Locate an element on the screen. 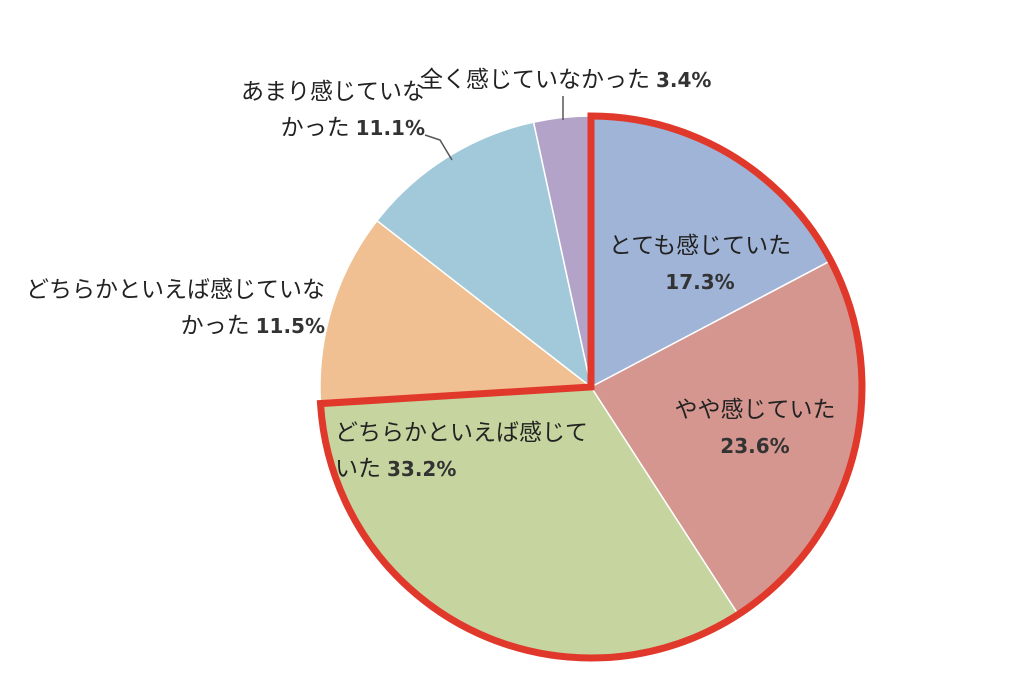 The image size is (1024, 700). category-label: あまり感じていなかった is located at coordinates (333, 110).